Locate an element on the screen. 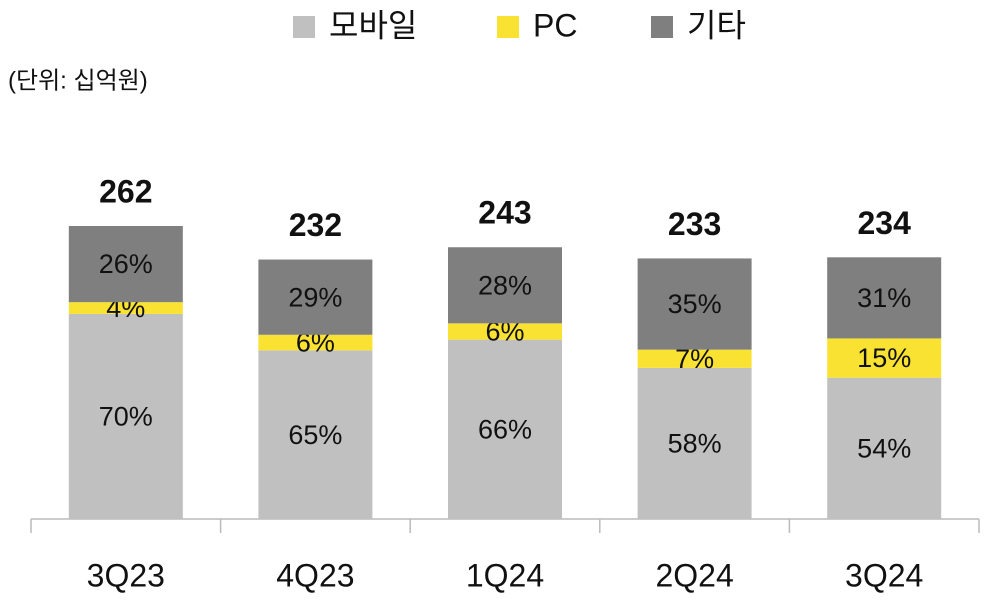 This screenshot has width=987, height=600. segment-label: 70% is located at coordinates (126, 417).